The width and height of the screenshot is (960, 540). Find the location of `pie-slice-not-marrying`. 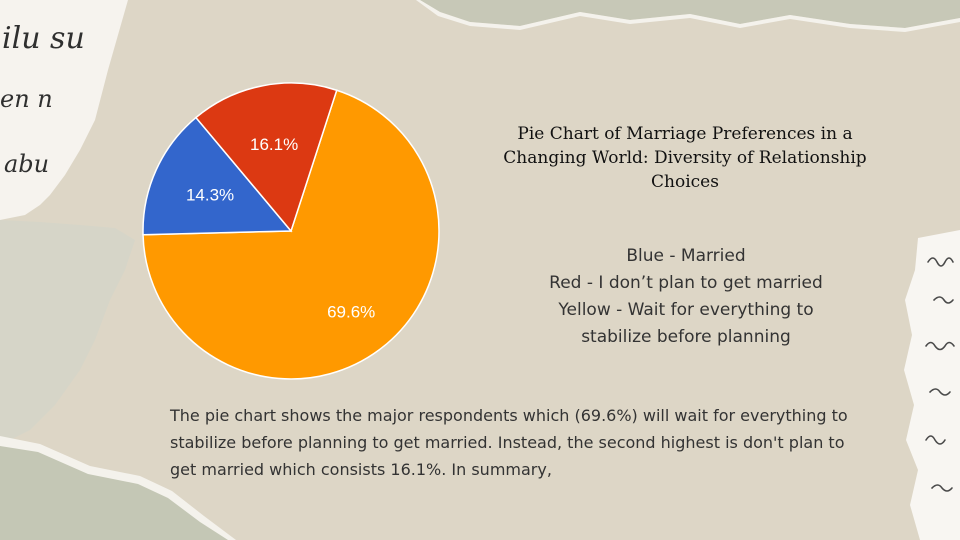

pie-slice-not-marrying is located at coordinates (266, 157).